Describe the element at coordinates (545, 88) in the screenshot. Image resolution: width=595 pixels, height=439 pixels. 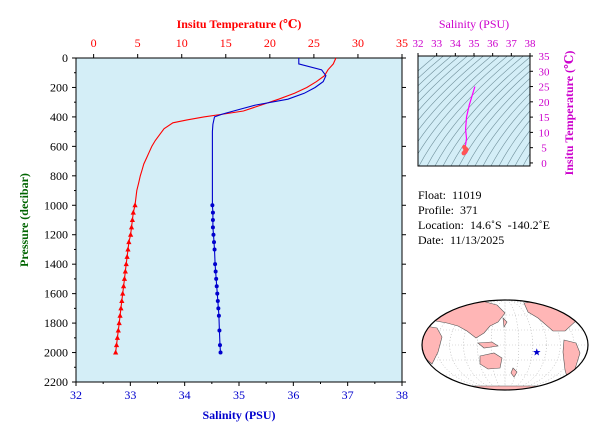
I see `ts-right-tick-label: 25` at that location.